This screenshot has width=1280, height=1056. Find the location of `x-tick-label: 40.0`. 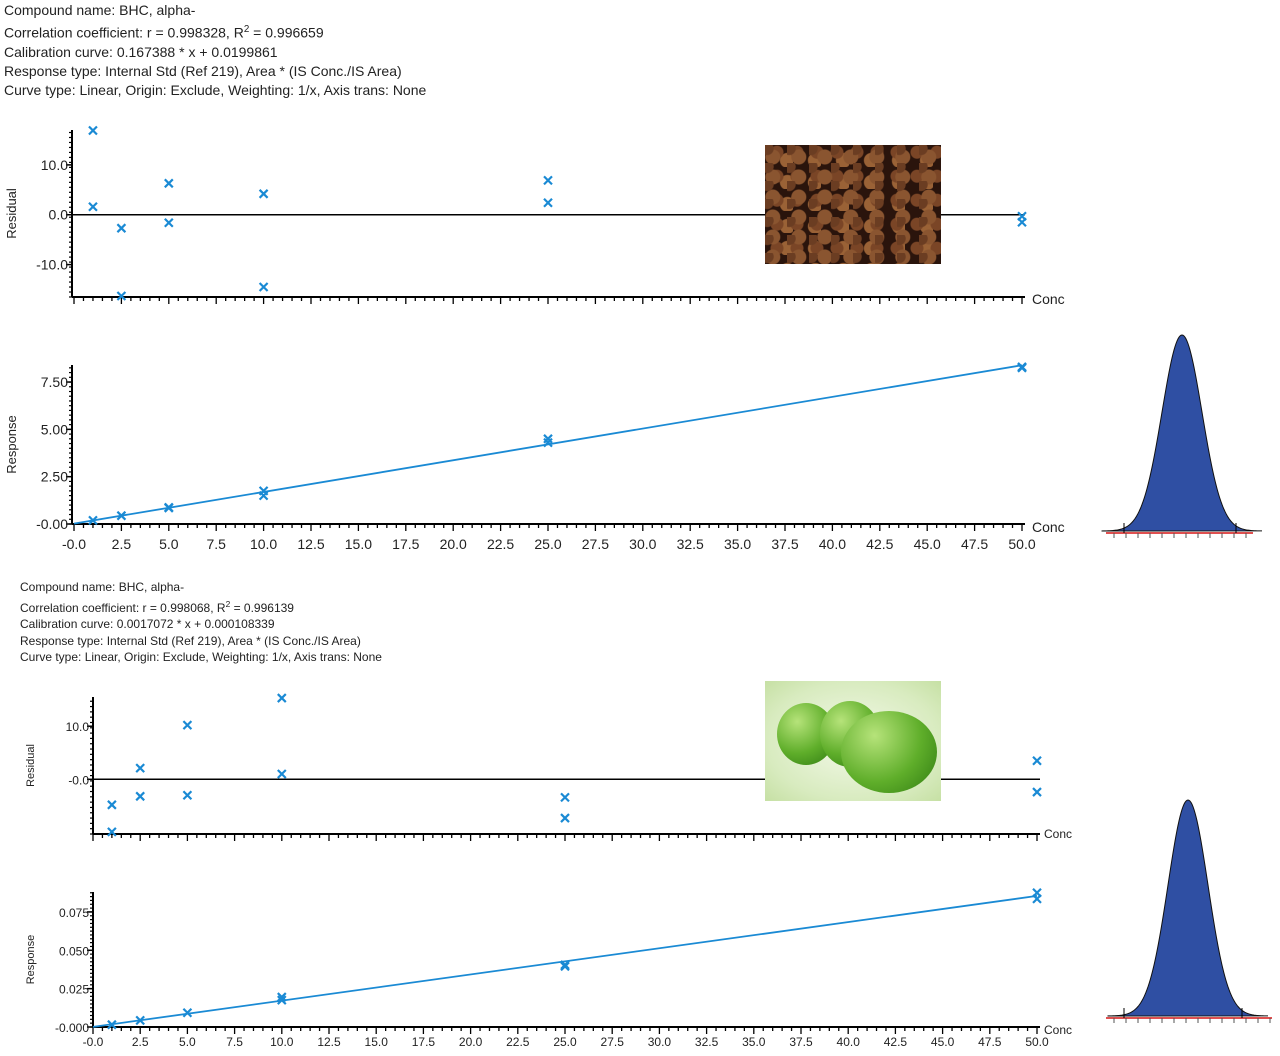

x-tick-label: 40.0 is located at coordinates (832, 544).